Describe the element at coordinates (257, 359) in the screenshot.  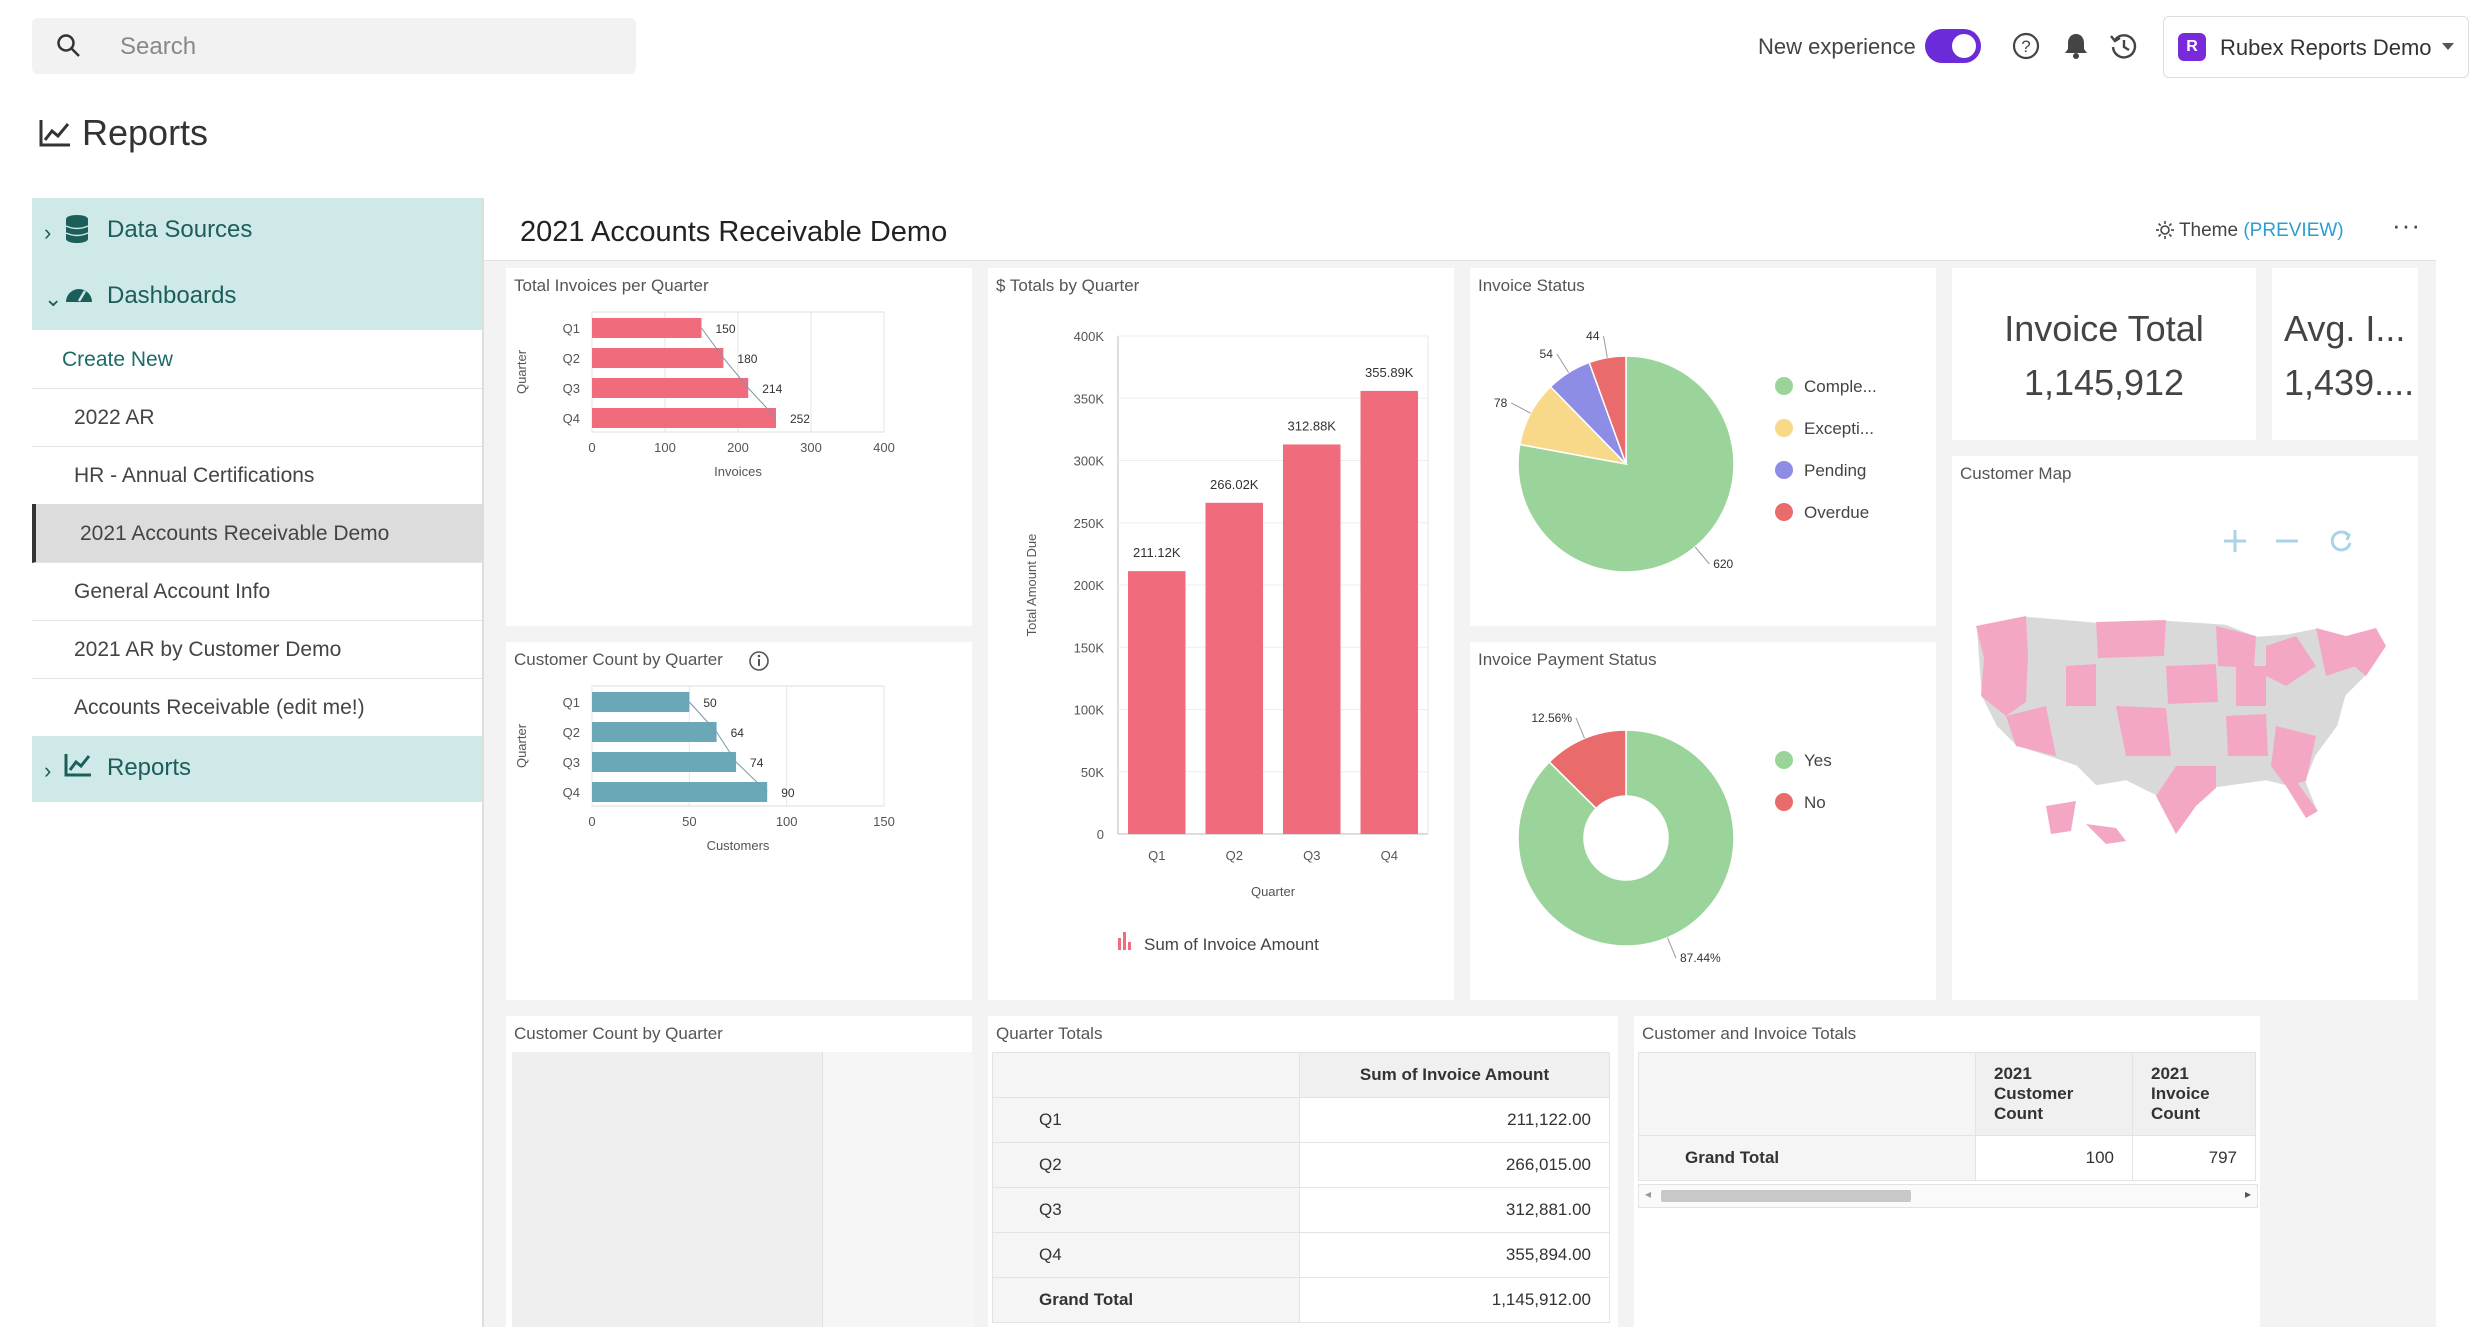
I see `sidebar-item-create-new: Create New` at that location.